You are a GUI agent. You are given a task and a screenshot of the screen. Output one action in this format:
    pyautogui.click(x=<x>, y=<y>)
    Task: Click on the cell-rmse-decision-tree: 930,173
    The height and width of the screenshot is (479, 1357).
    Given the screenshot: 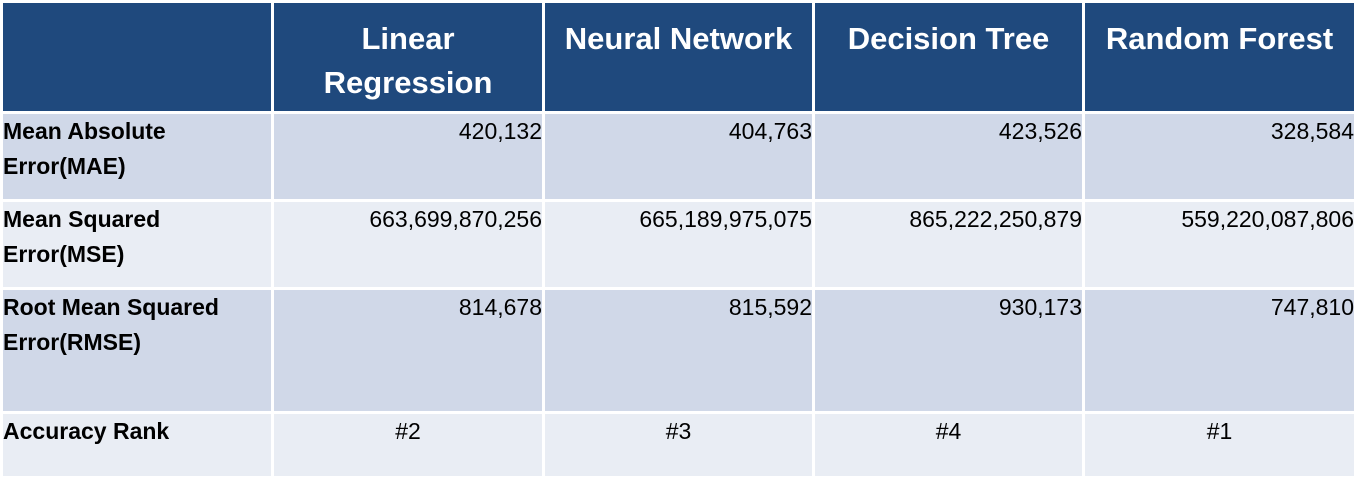 What is the action you would take?
    pyautogui.click(x=948, y=350)
    